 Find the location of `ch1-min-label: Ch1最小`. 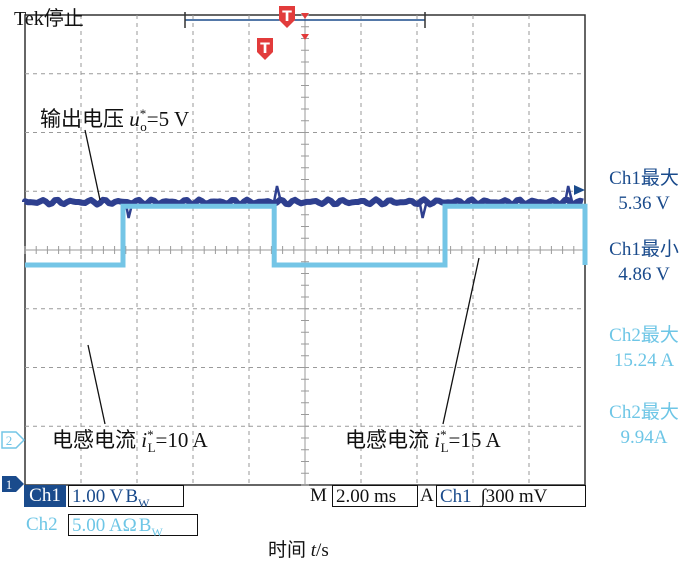

ch1-min-label: Ch1最小 is located at coordinates (644, 249).